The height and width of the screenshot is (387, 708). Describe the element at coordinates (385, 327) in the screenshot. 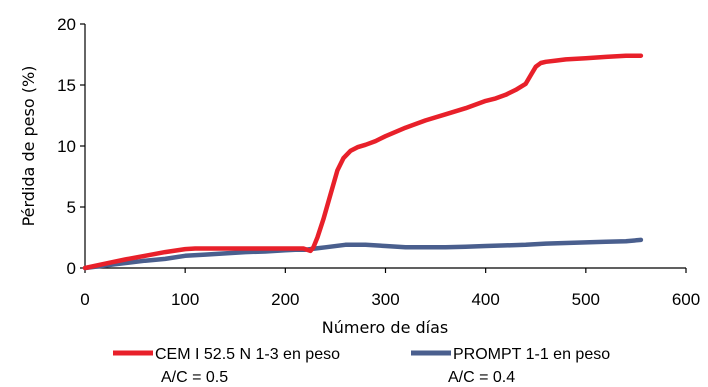

I see `x-axis-label: Número de días` at that location.